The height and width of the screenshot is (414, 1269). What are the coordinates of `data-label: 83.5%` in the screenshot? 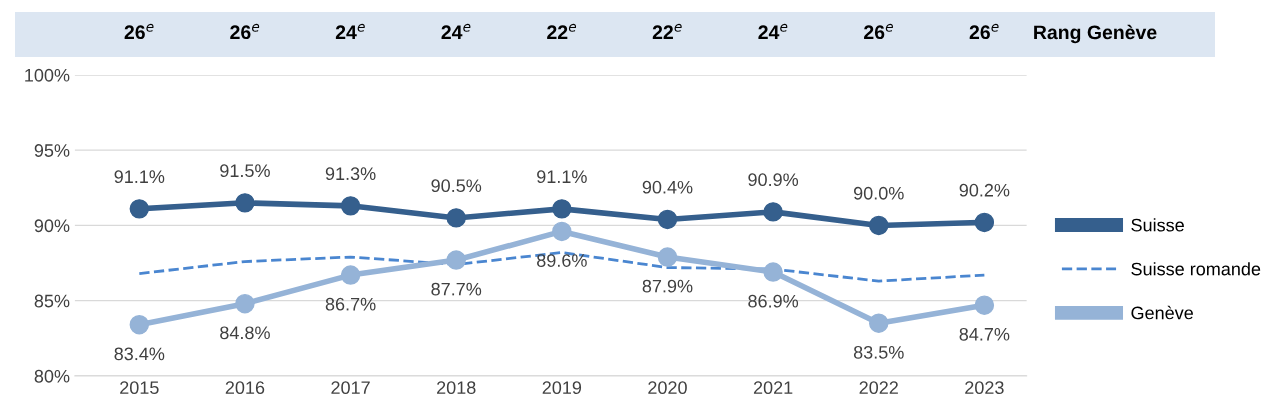 It's located at (878, 352).